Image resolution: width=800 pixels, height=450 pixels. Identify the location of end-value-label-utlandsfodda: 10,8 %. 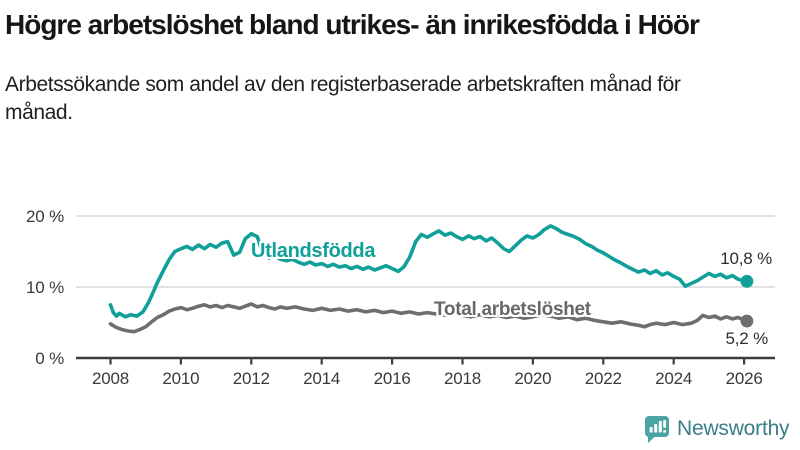
(746, 258).